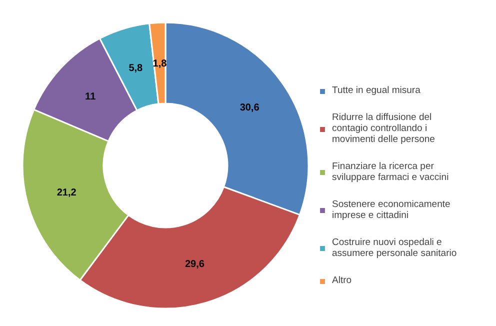 The width and height of the screenshot is (496, 326). I want to click on legend-label: Sostenere economicamente imprese e cittadini, so click(391, 210).